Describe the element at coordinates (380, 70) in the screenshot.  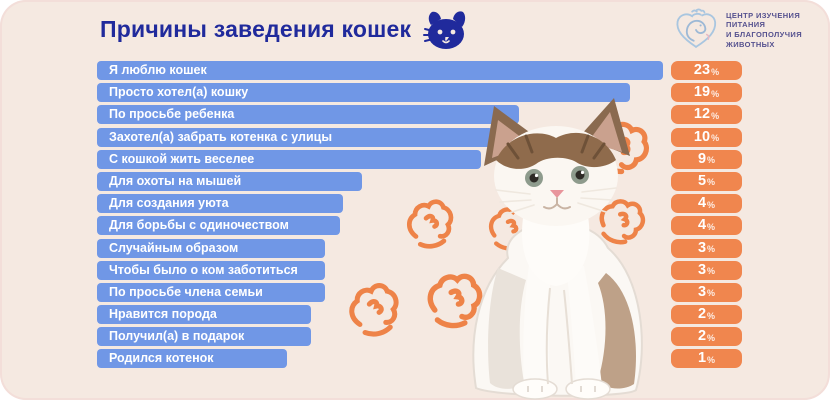
I see `category-bar: Я люблю кошек` at that location.